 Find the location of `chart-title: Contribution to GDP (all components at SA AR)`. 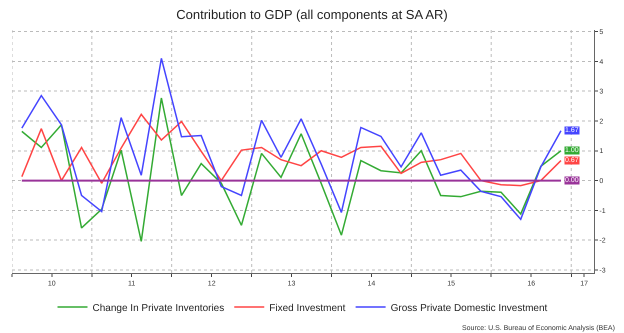

chart-title: Contribution to GDP (all components at SA AR) is located at coordinates (312, 14).